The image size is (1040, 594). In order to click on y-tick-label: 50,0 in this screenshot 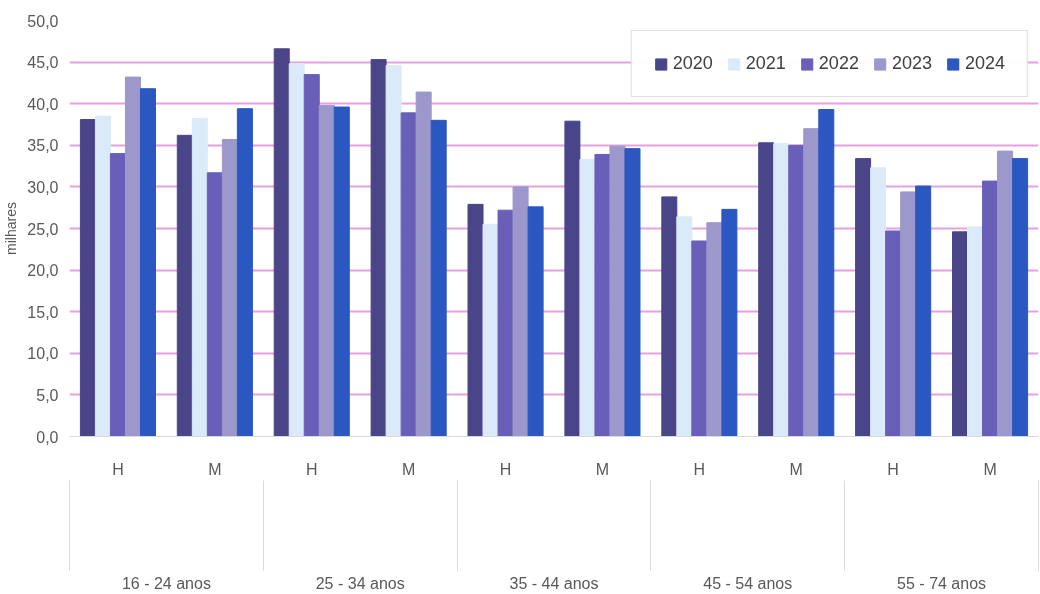, I will do `click(43, 21)`.